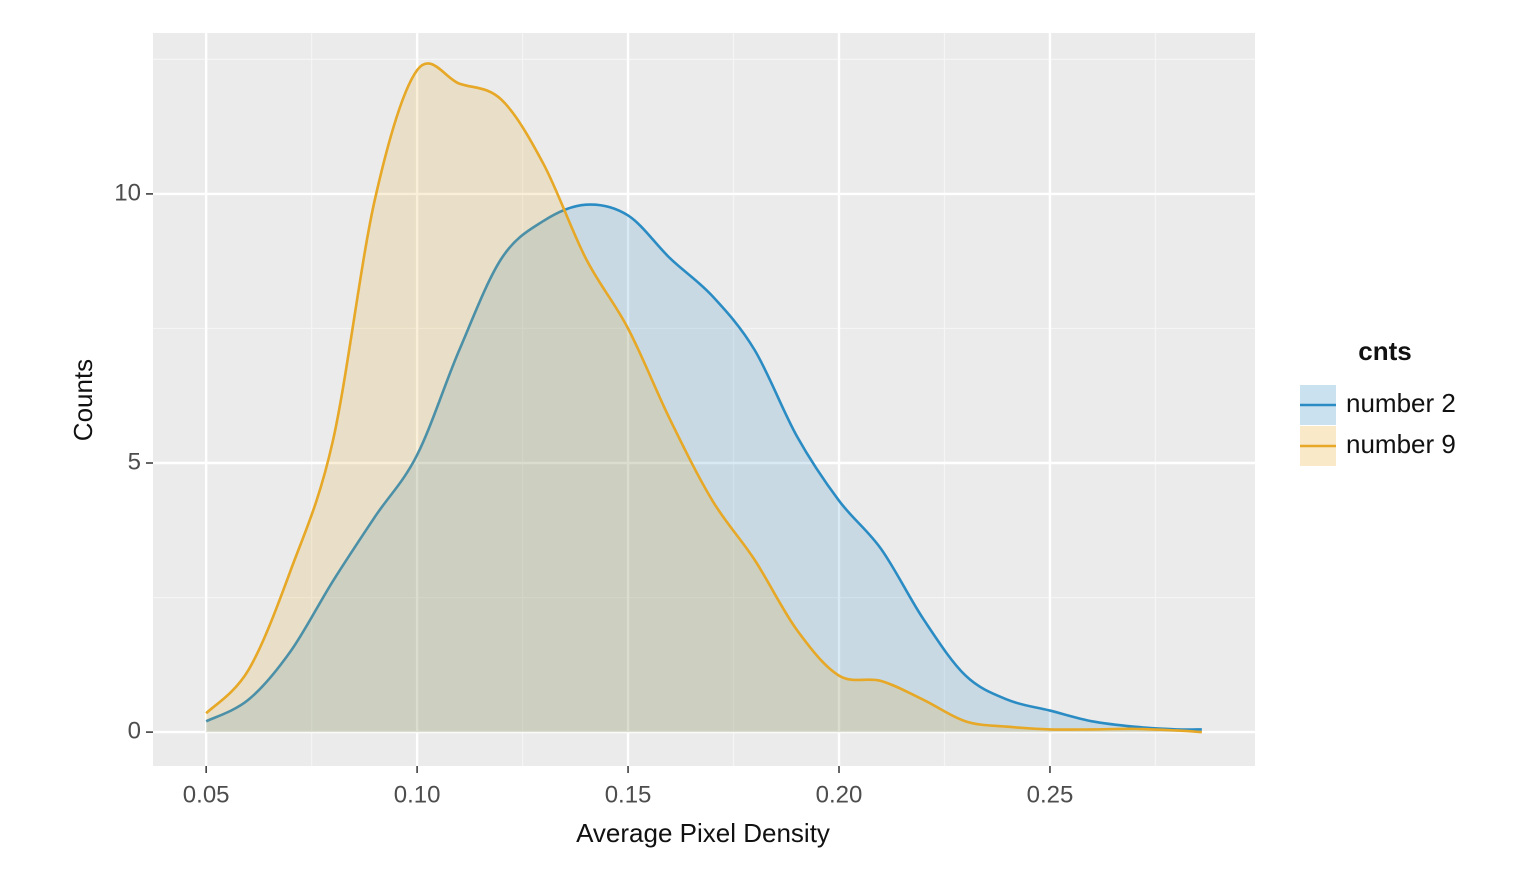 The image size is (1534, 894). I want to click on y-tick-label: 5, so click(134, 461).